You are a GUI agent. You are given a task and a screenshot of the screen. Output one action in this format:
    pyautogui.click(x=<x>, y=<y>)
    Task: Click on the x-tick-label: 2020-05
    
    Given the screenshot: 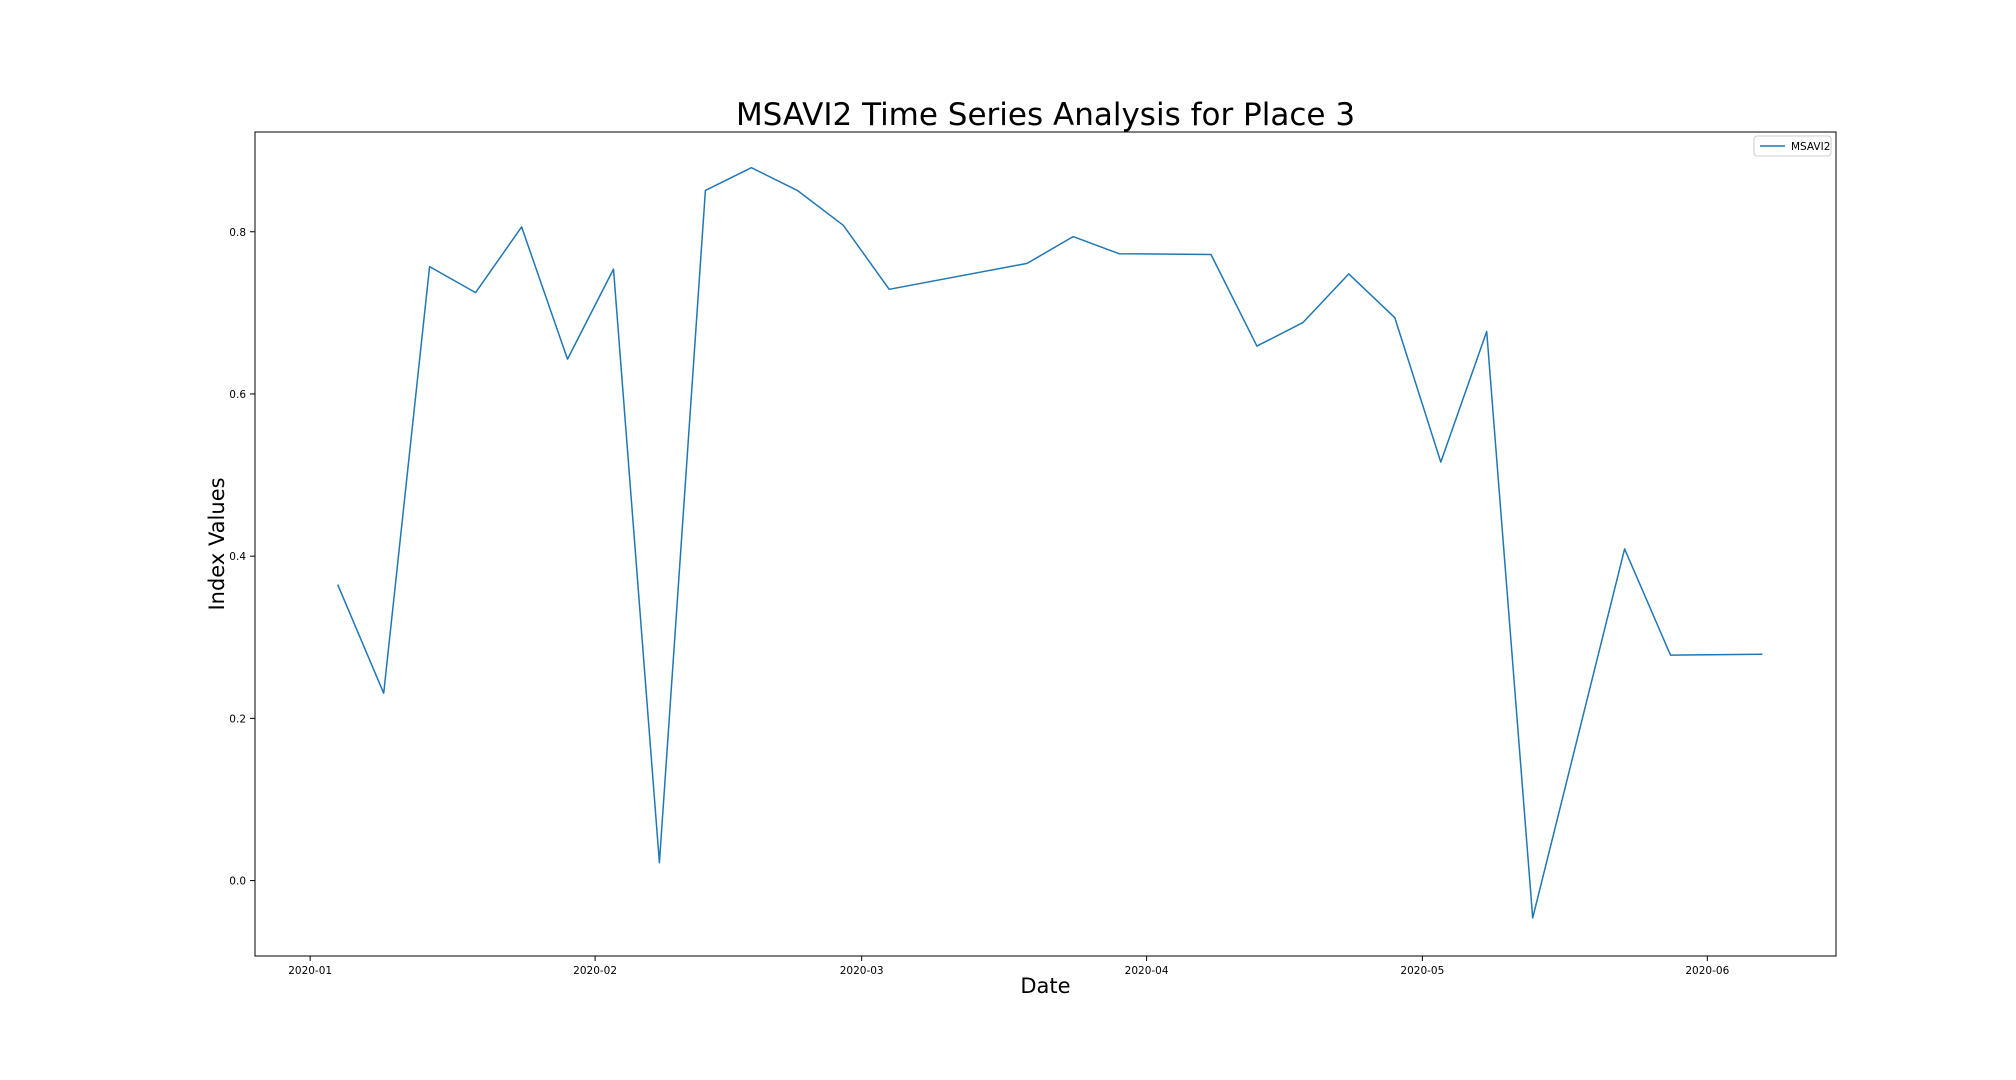 What is the action you would take?
    pyautogui.click(x=1422, y=971)
    